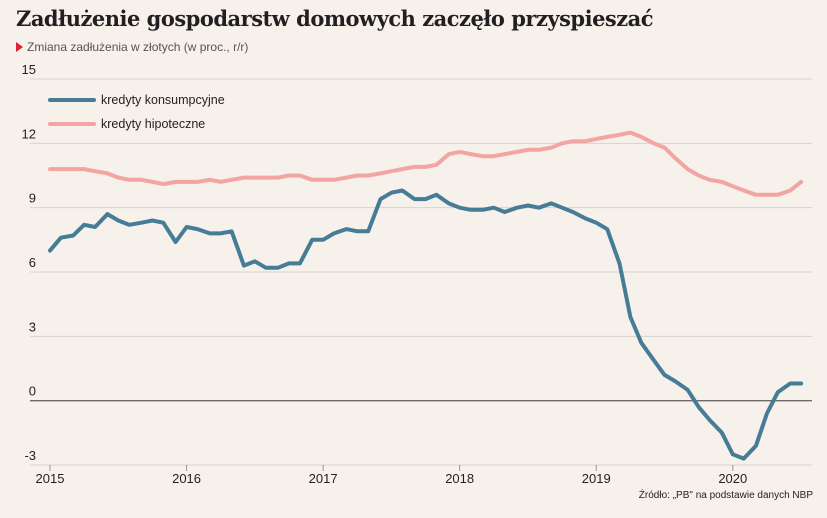 Image resolution: width=827 pixels, height=518 pixels. I want to click on y-tick-label: 3, so click(32, 326).